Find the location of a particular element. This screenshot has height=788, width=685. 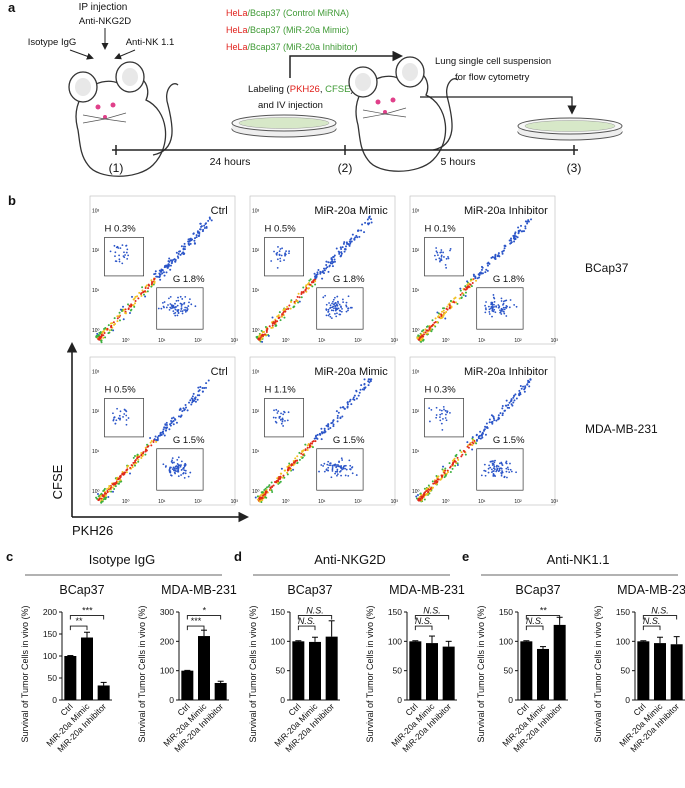

arrow is located at coordinates (125, 54).